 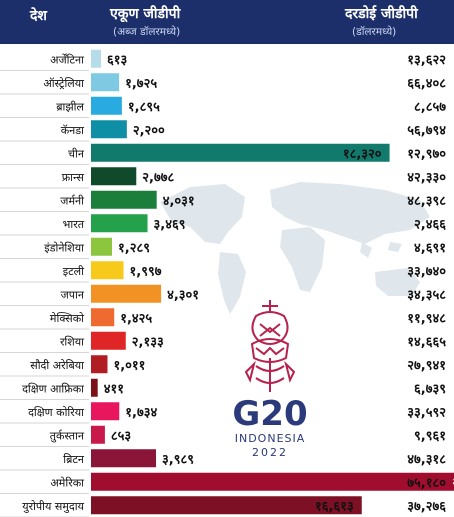 What do you see at coordinates (129, 365) in the screenshot?
I see `total-gdp-value-label: १,०११` at bounding box center [129, 365].